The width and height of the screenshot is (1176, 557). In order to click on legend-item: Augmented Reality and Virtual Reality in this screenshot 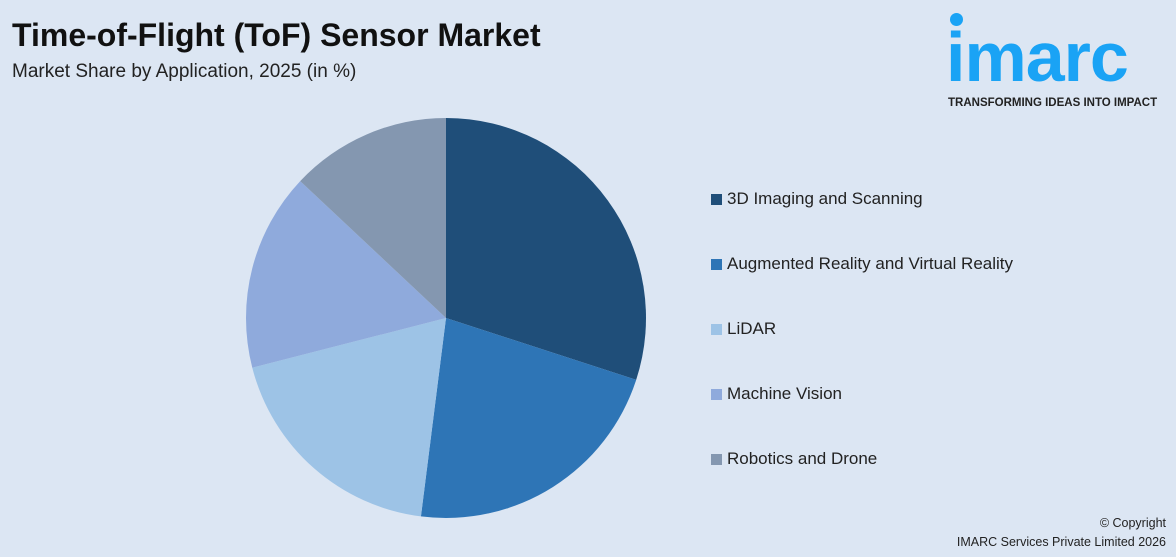, I will do `click(862, 264)`.